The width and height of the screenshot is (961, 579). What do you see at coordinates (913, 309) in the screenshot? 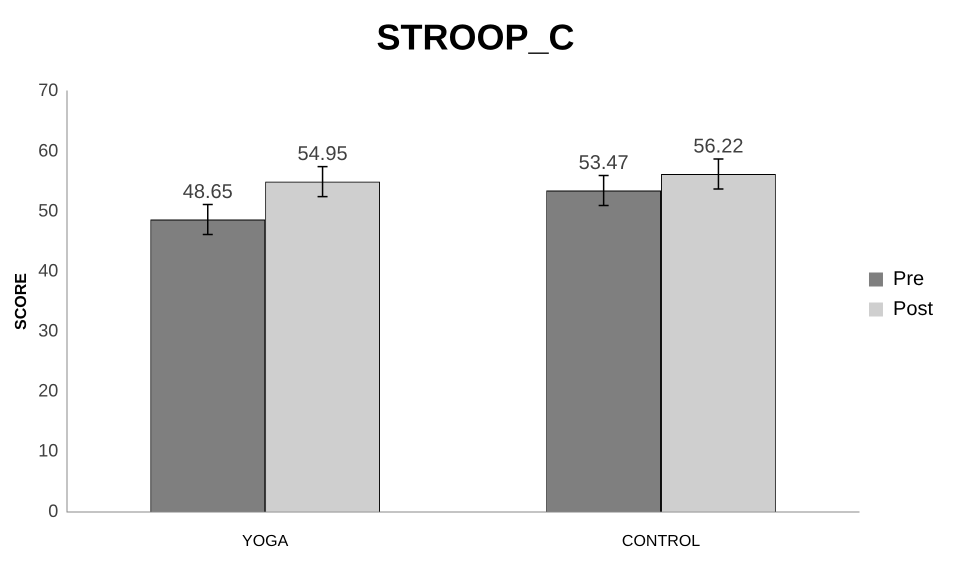
I see `legend-label: Post` at bounding box center [913, 309].